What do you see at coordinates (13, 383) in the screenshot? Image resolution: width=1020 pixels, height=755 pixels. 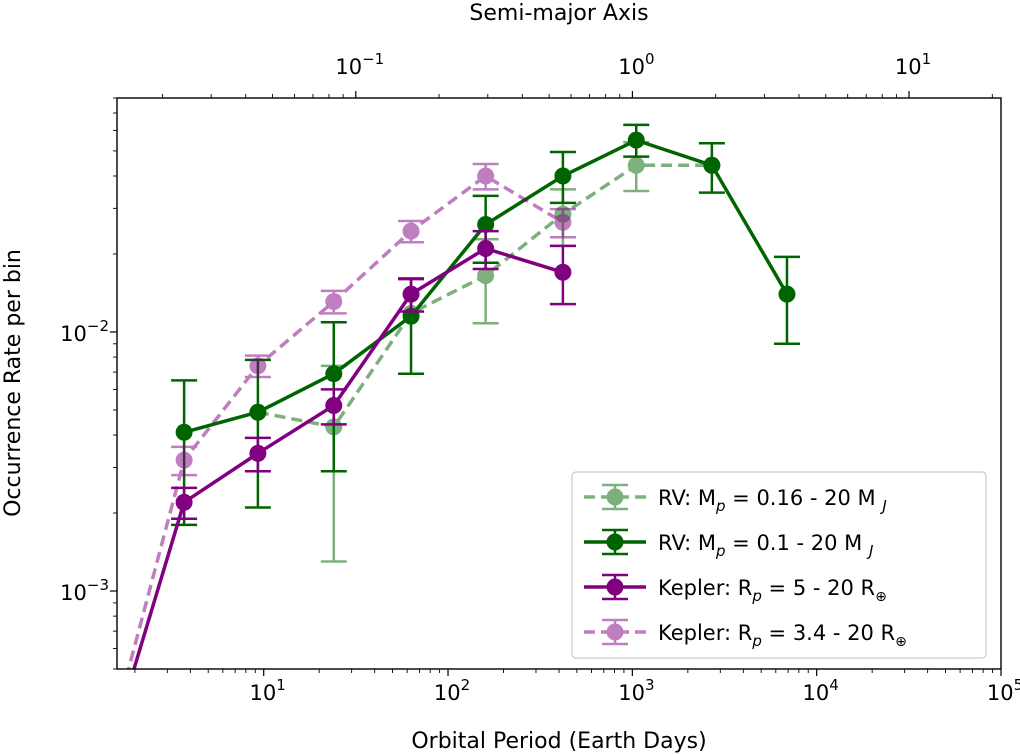 I see `y-axis-title: Occurrence Rate per bin` at bounding box center [13, 383].